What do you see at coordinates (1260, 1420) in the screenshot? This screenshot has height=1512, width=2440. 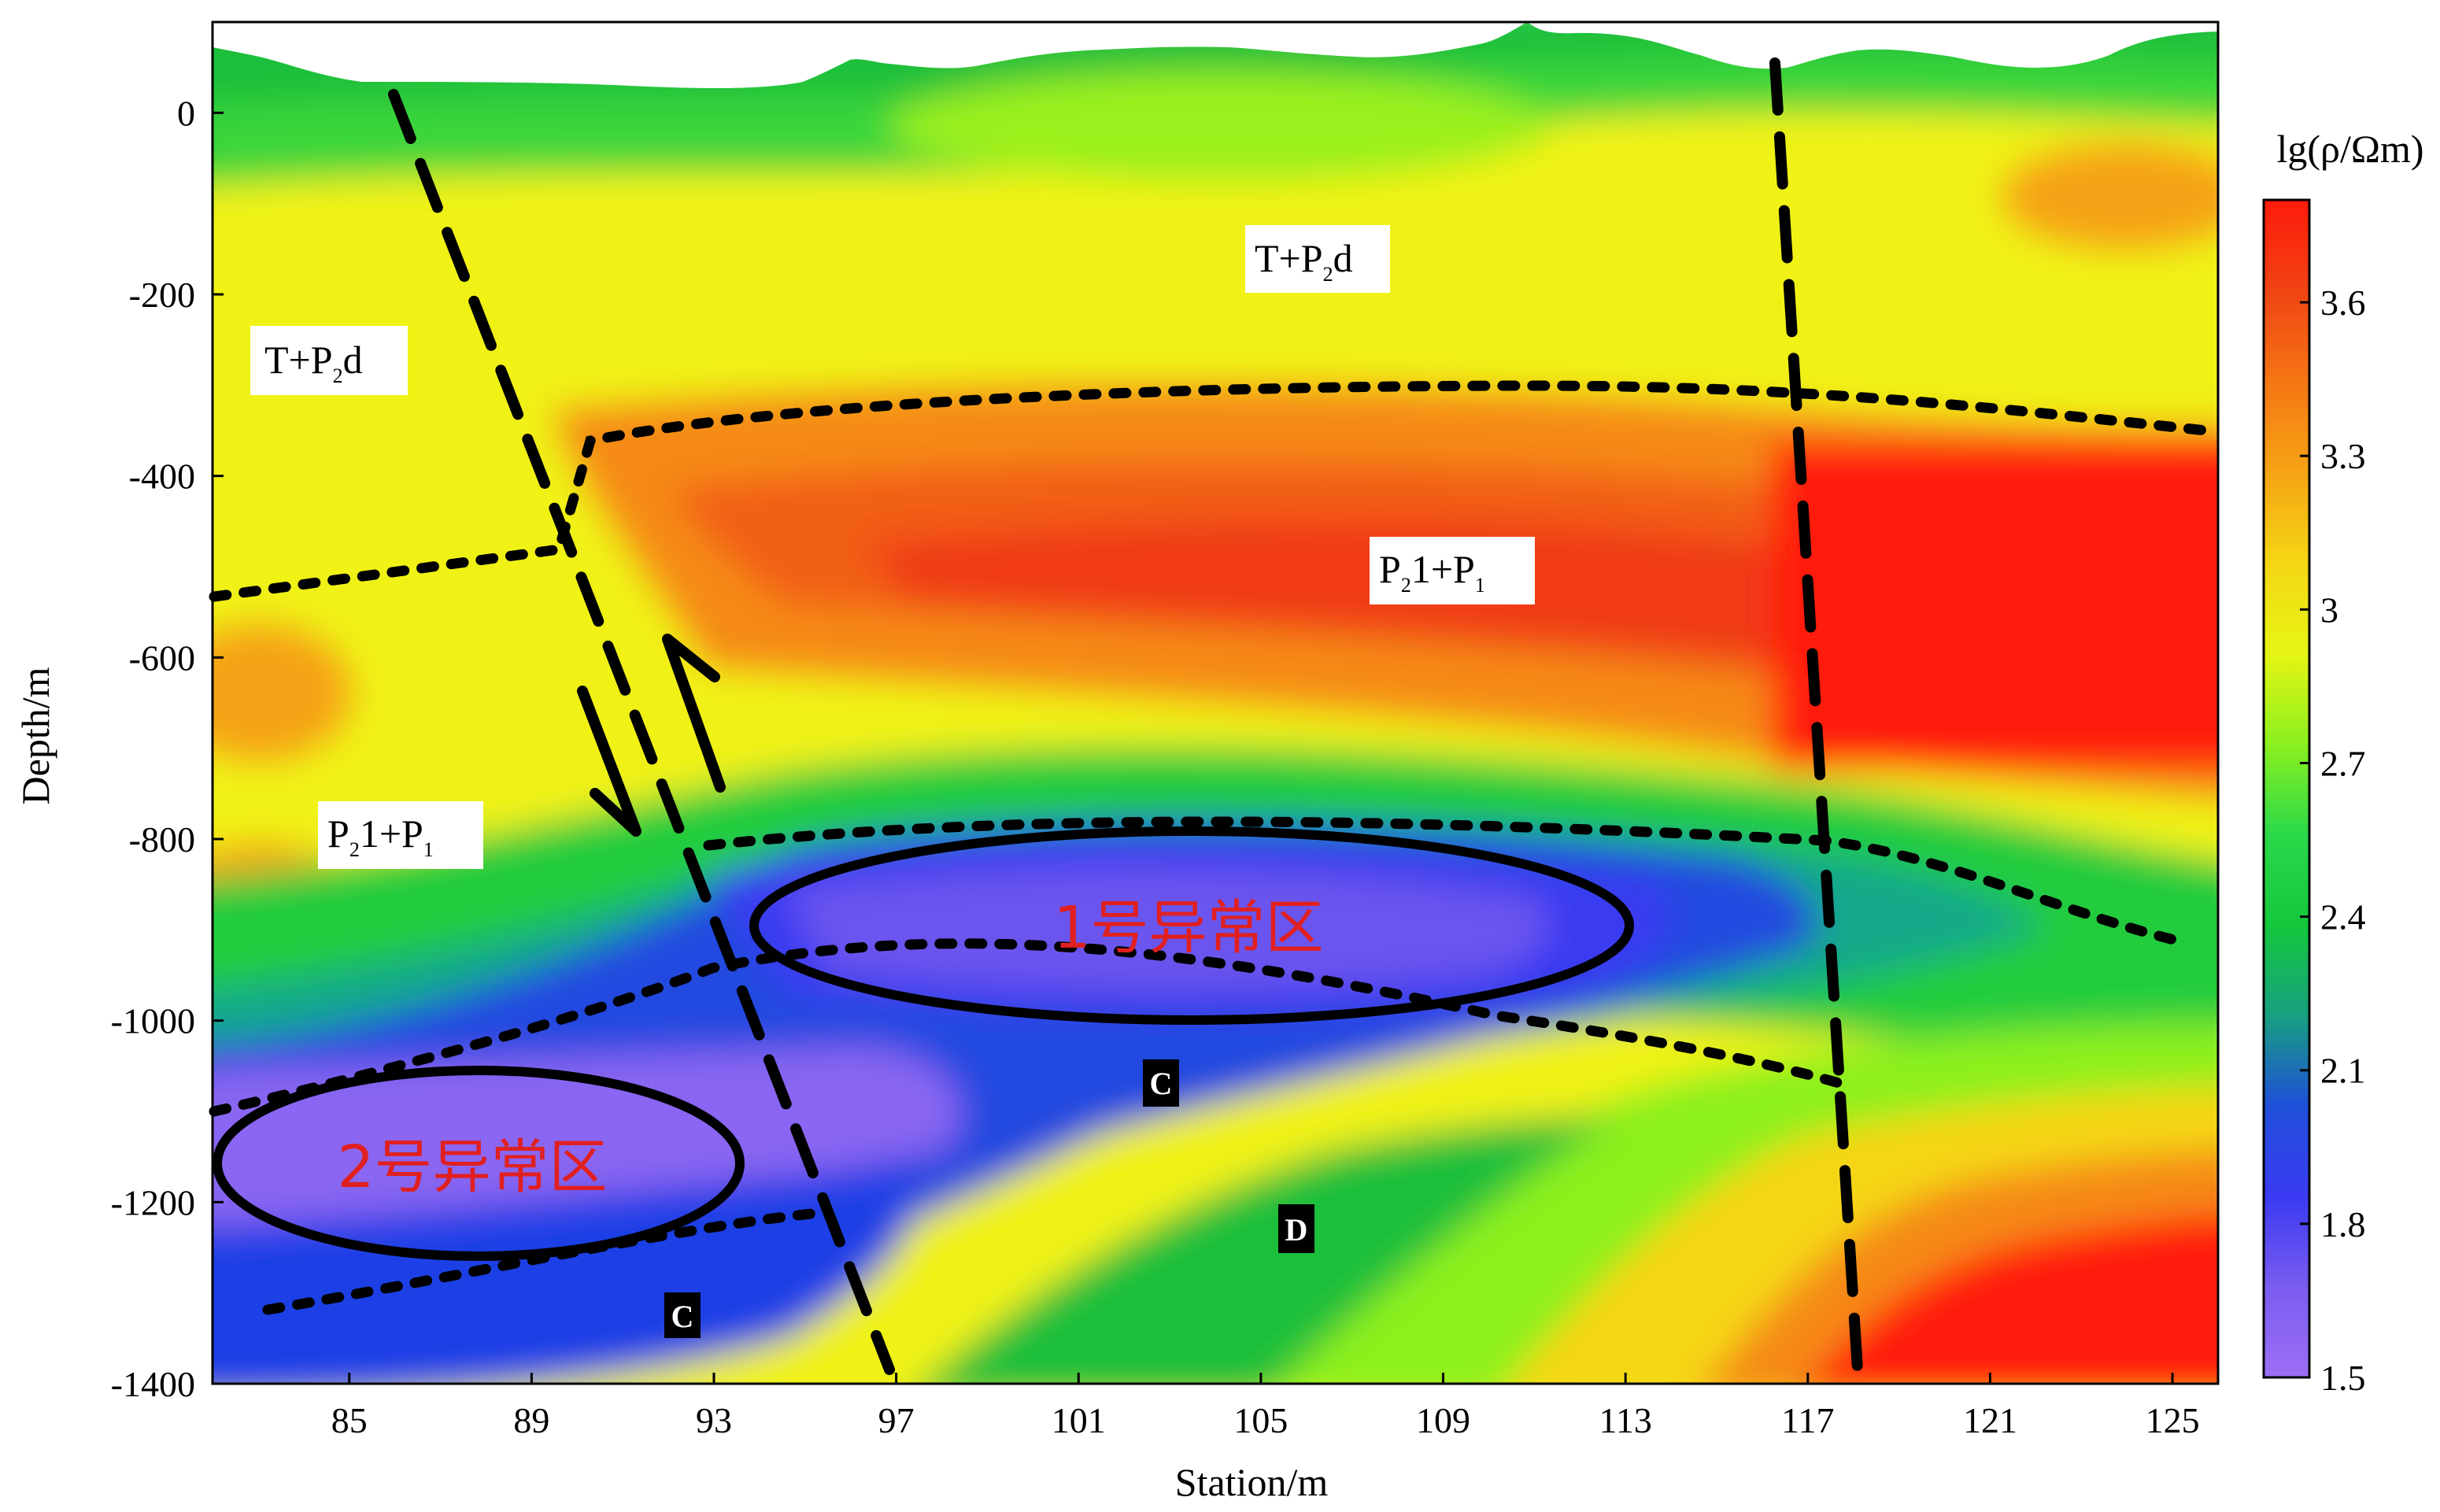 I see `x-tick-label: 105` at bounding box center [1260, 1420].